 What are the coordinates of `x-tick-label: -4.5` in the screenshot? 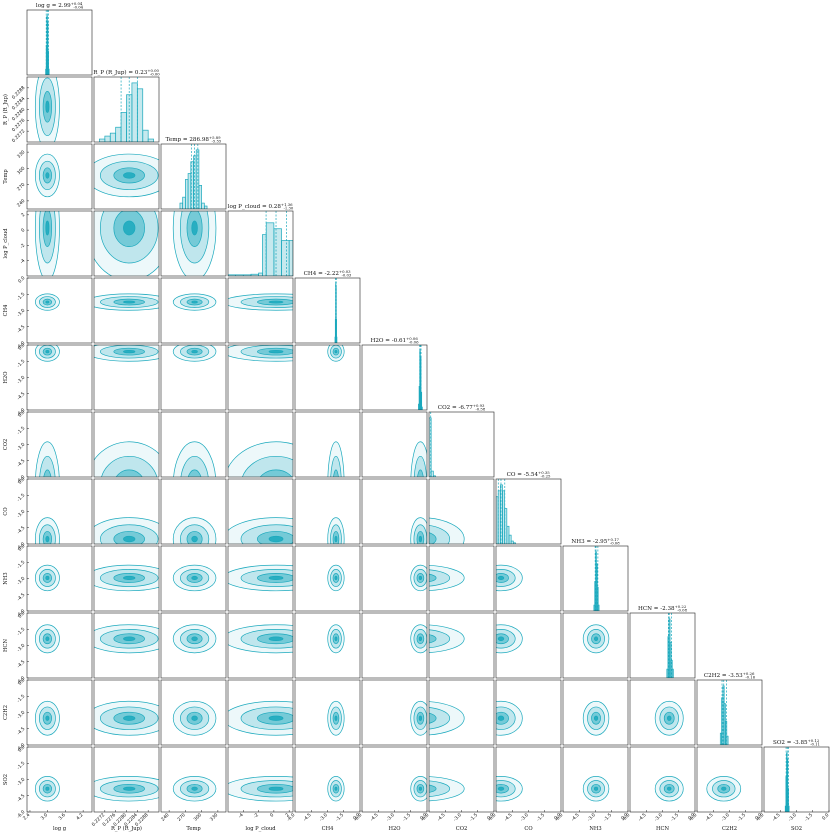 It's located at (642, 817).